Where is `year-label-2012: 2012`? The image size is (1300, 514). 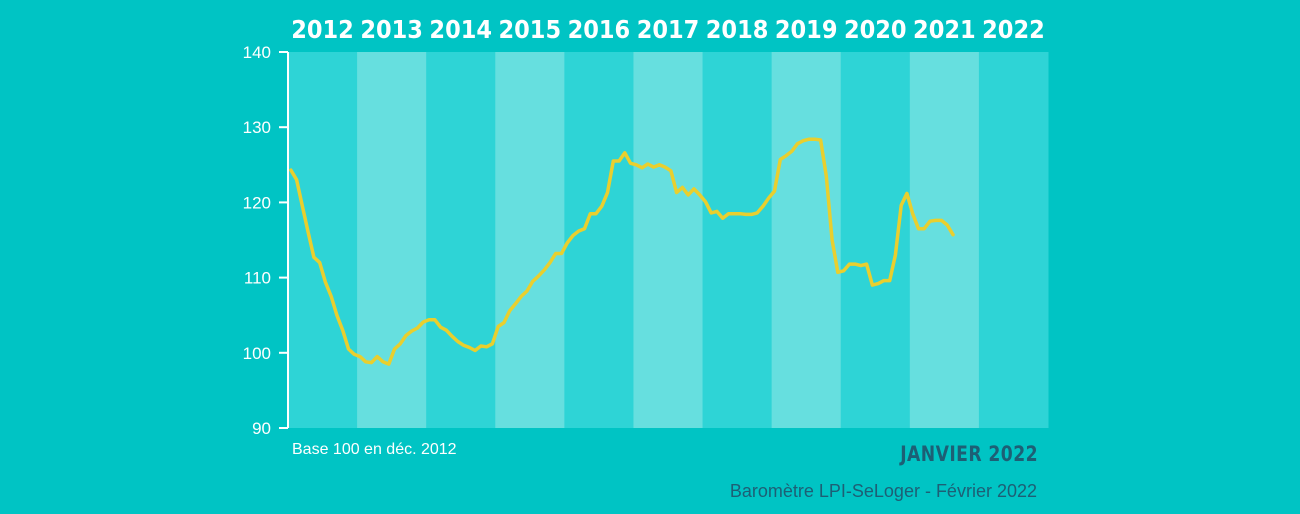 year-label-2012: 2012 is located at coordinates (322, 29).